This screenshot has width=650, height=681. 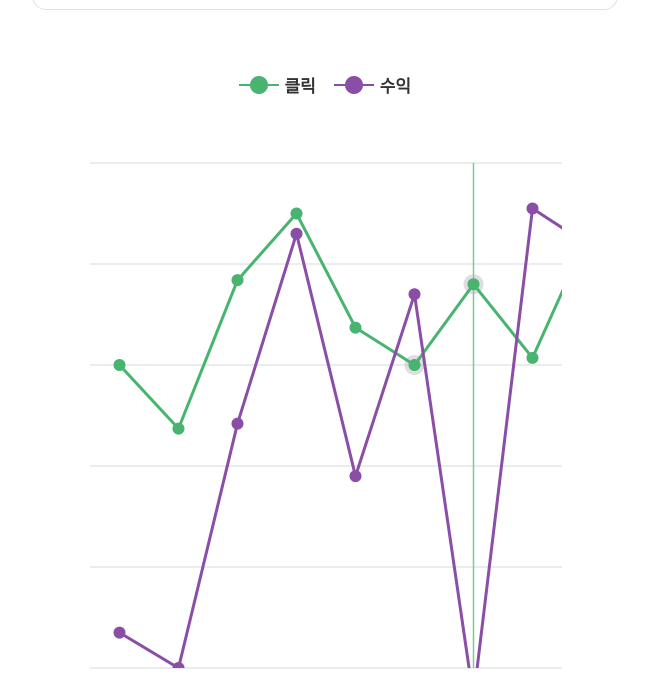 I want to click on legend-dot-clicks, so click(x=258, y=84).